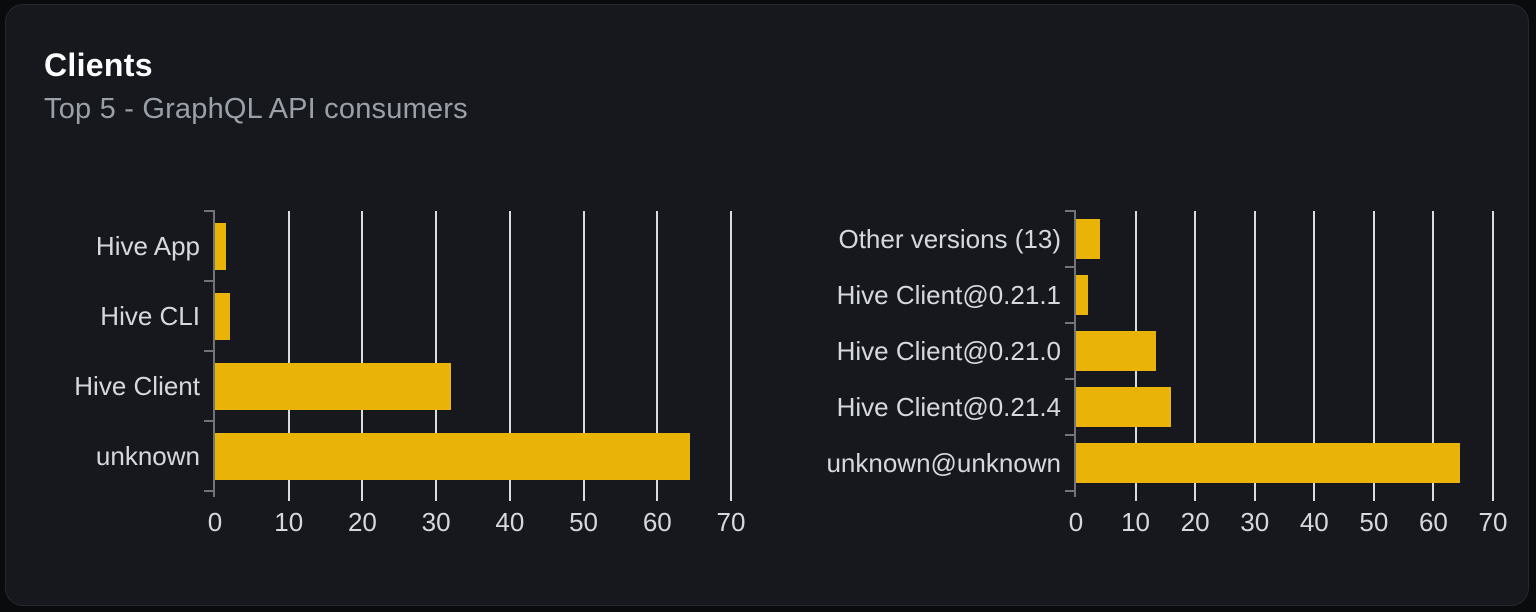 The height and width of the screenshot is (612, 1536). Describe the element at coordinates (948, 350) in the screenshot. I see `category-label: Hive Client@0.21.0` at that location.